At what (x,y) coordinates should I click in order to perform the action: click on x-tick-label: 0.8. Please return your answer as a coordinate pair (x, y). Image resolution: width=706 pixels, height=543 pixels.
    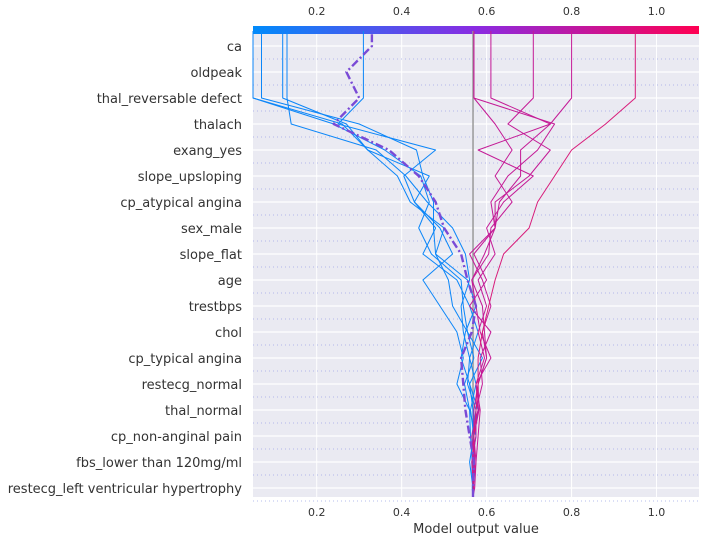
    Looking at the image, I should click on (572, 512).